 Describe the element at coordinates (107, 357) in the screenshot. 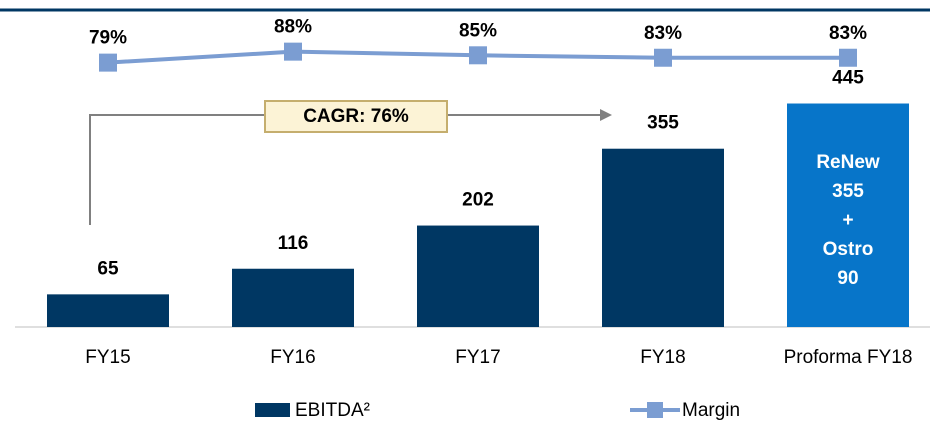

I see `x-tick-label: FY15` at that location.